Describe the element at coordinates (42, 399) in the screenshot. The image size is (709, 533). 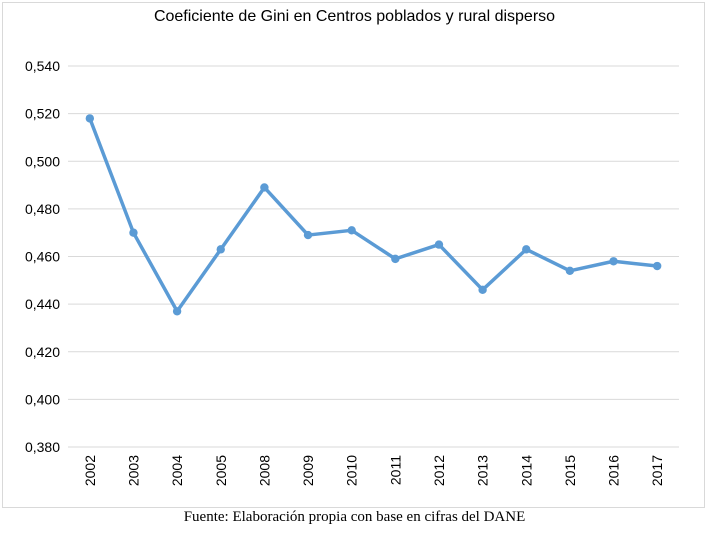
I see `y-tick-label: 0,400` at that location.